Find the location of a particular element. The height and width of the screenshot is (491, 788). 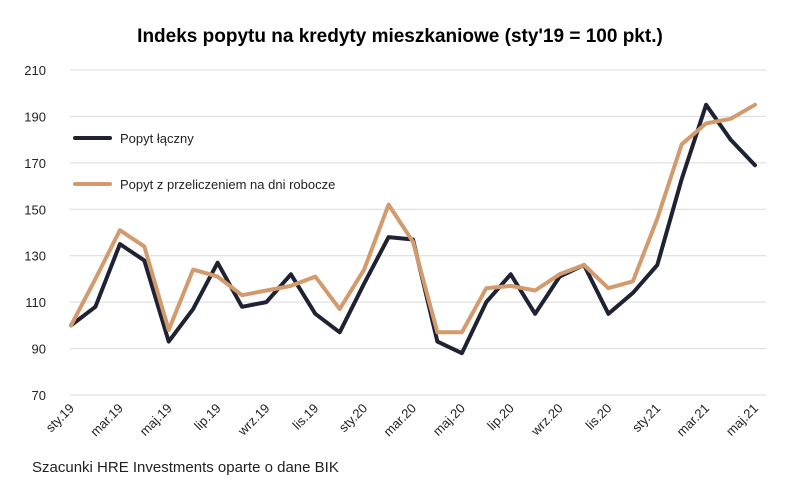

legend-label: Popyt łączny is located at coordinates (157, 138).